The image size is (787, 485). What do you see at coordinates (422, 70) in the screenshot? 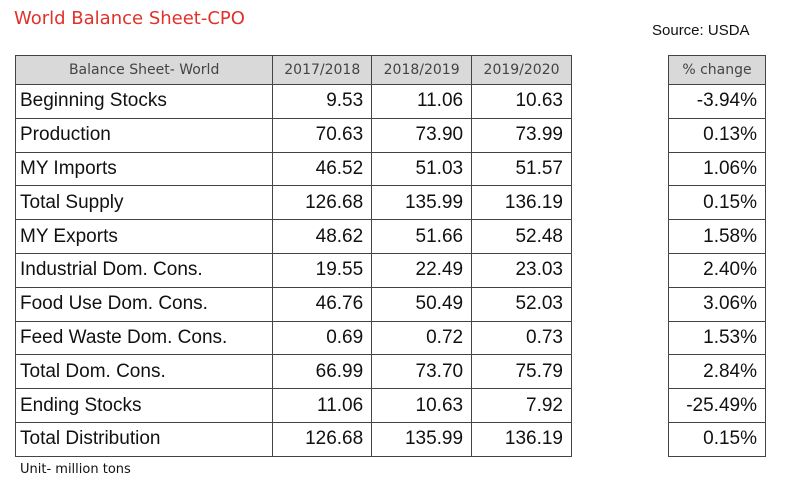
I see `header-2018-2019: 2018/2019` at bounding box center [422, 70].